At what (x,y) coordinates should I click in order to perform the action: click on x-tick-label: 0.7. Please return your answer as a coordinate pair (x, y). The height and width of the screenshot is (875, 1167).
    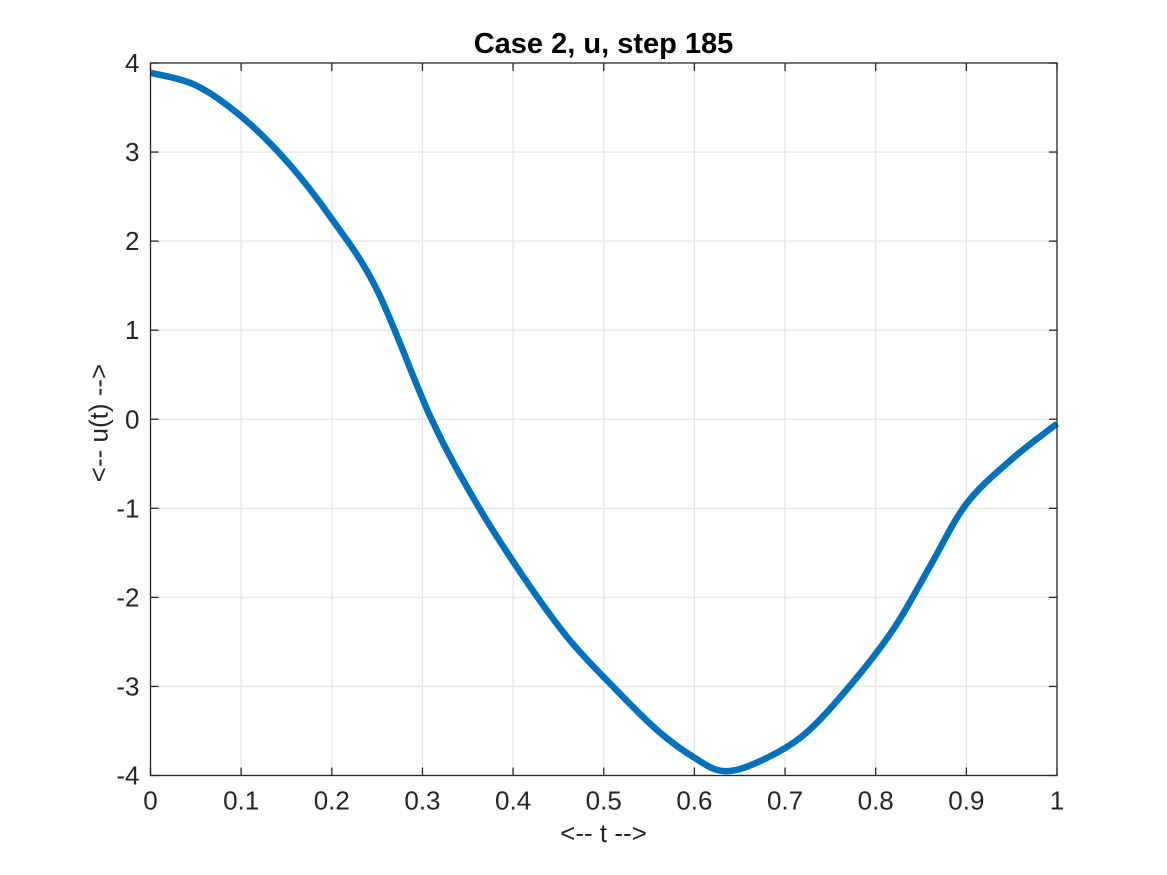
    Looking at the image, I should click on (785, 801).